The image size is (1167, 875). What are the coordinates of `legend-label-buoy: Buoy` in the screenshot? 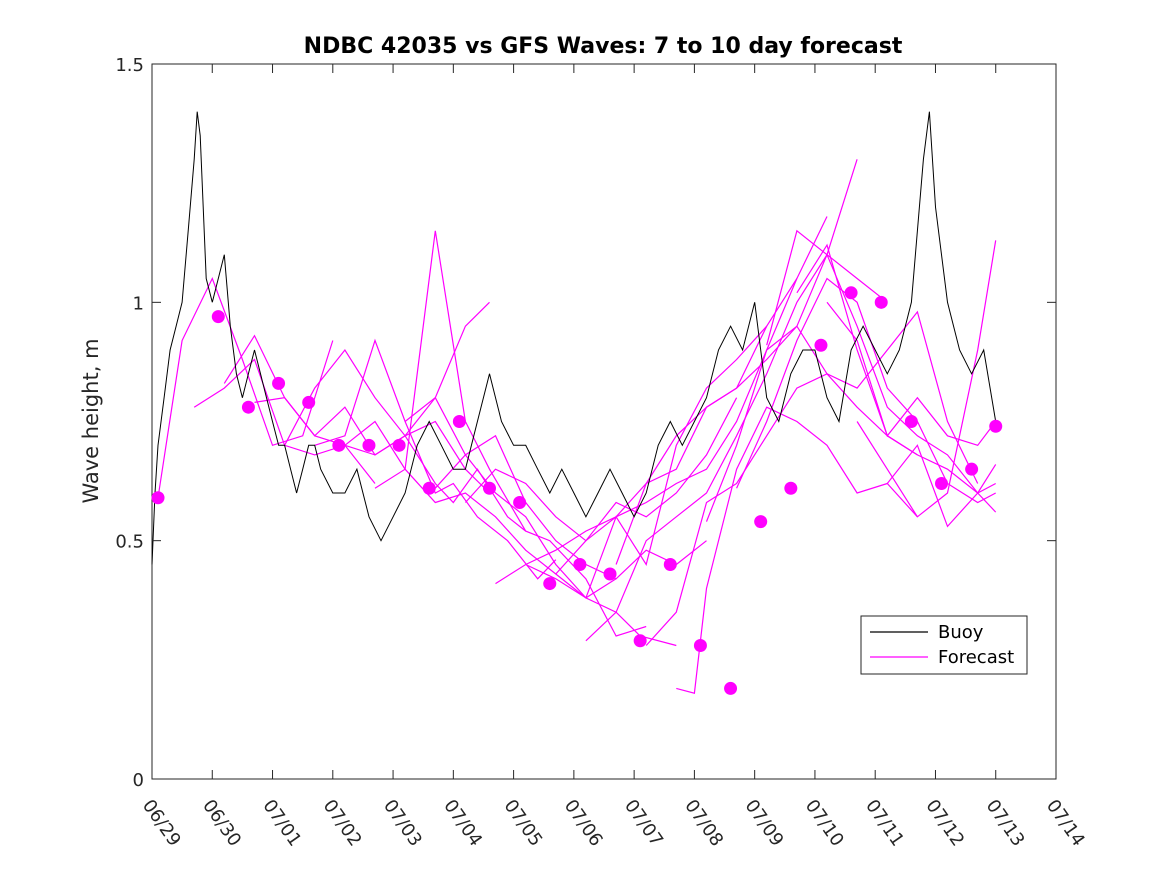 It's located at (961, 632).